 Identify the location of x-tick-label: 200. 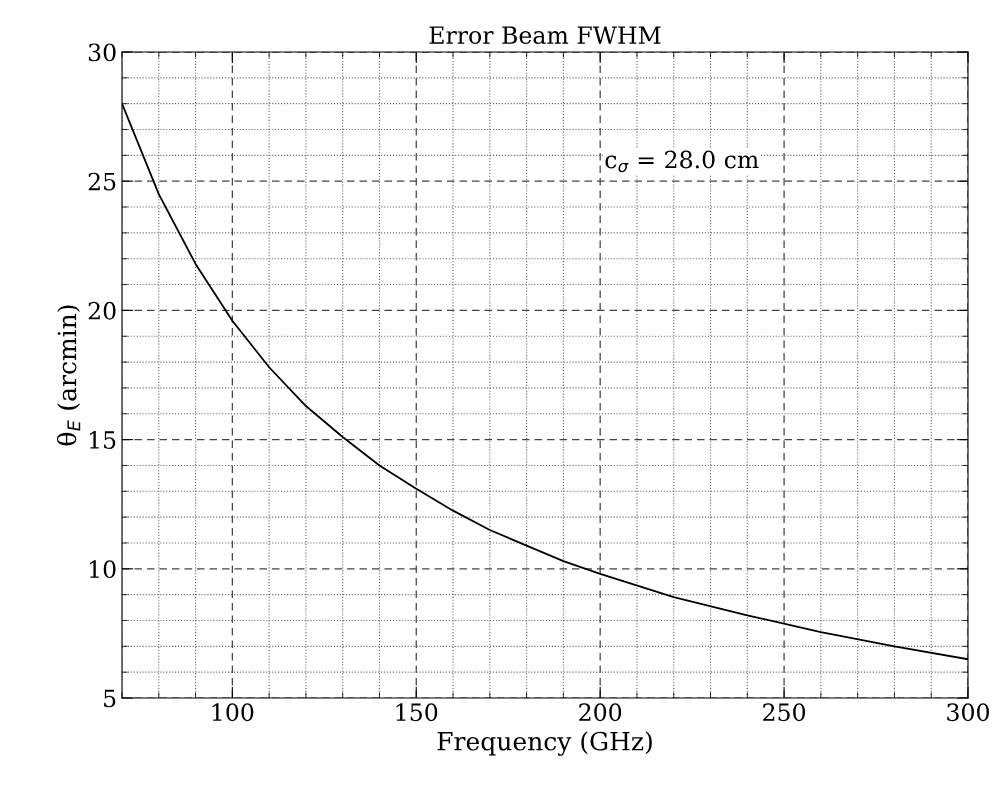
(600, 712).